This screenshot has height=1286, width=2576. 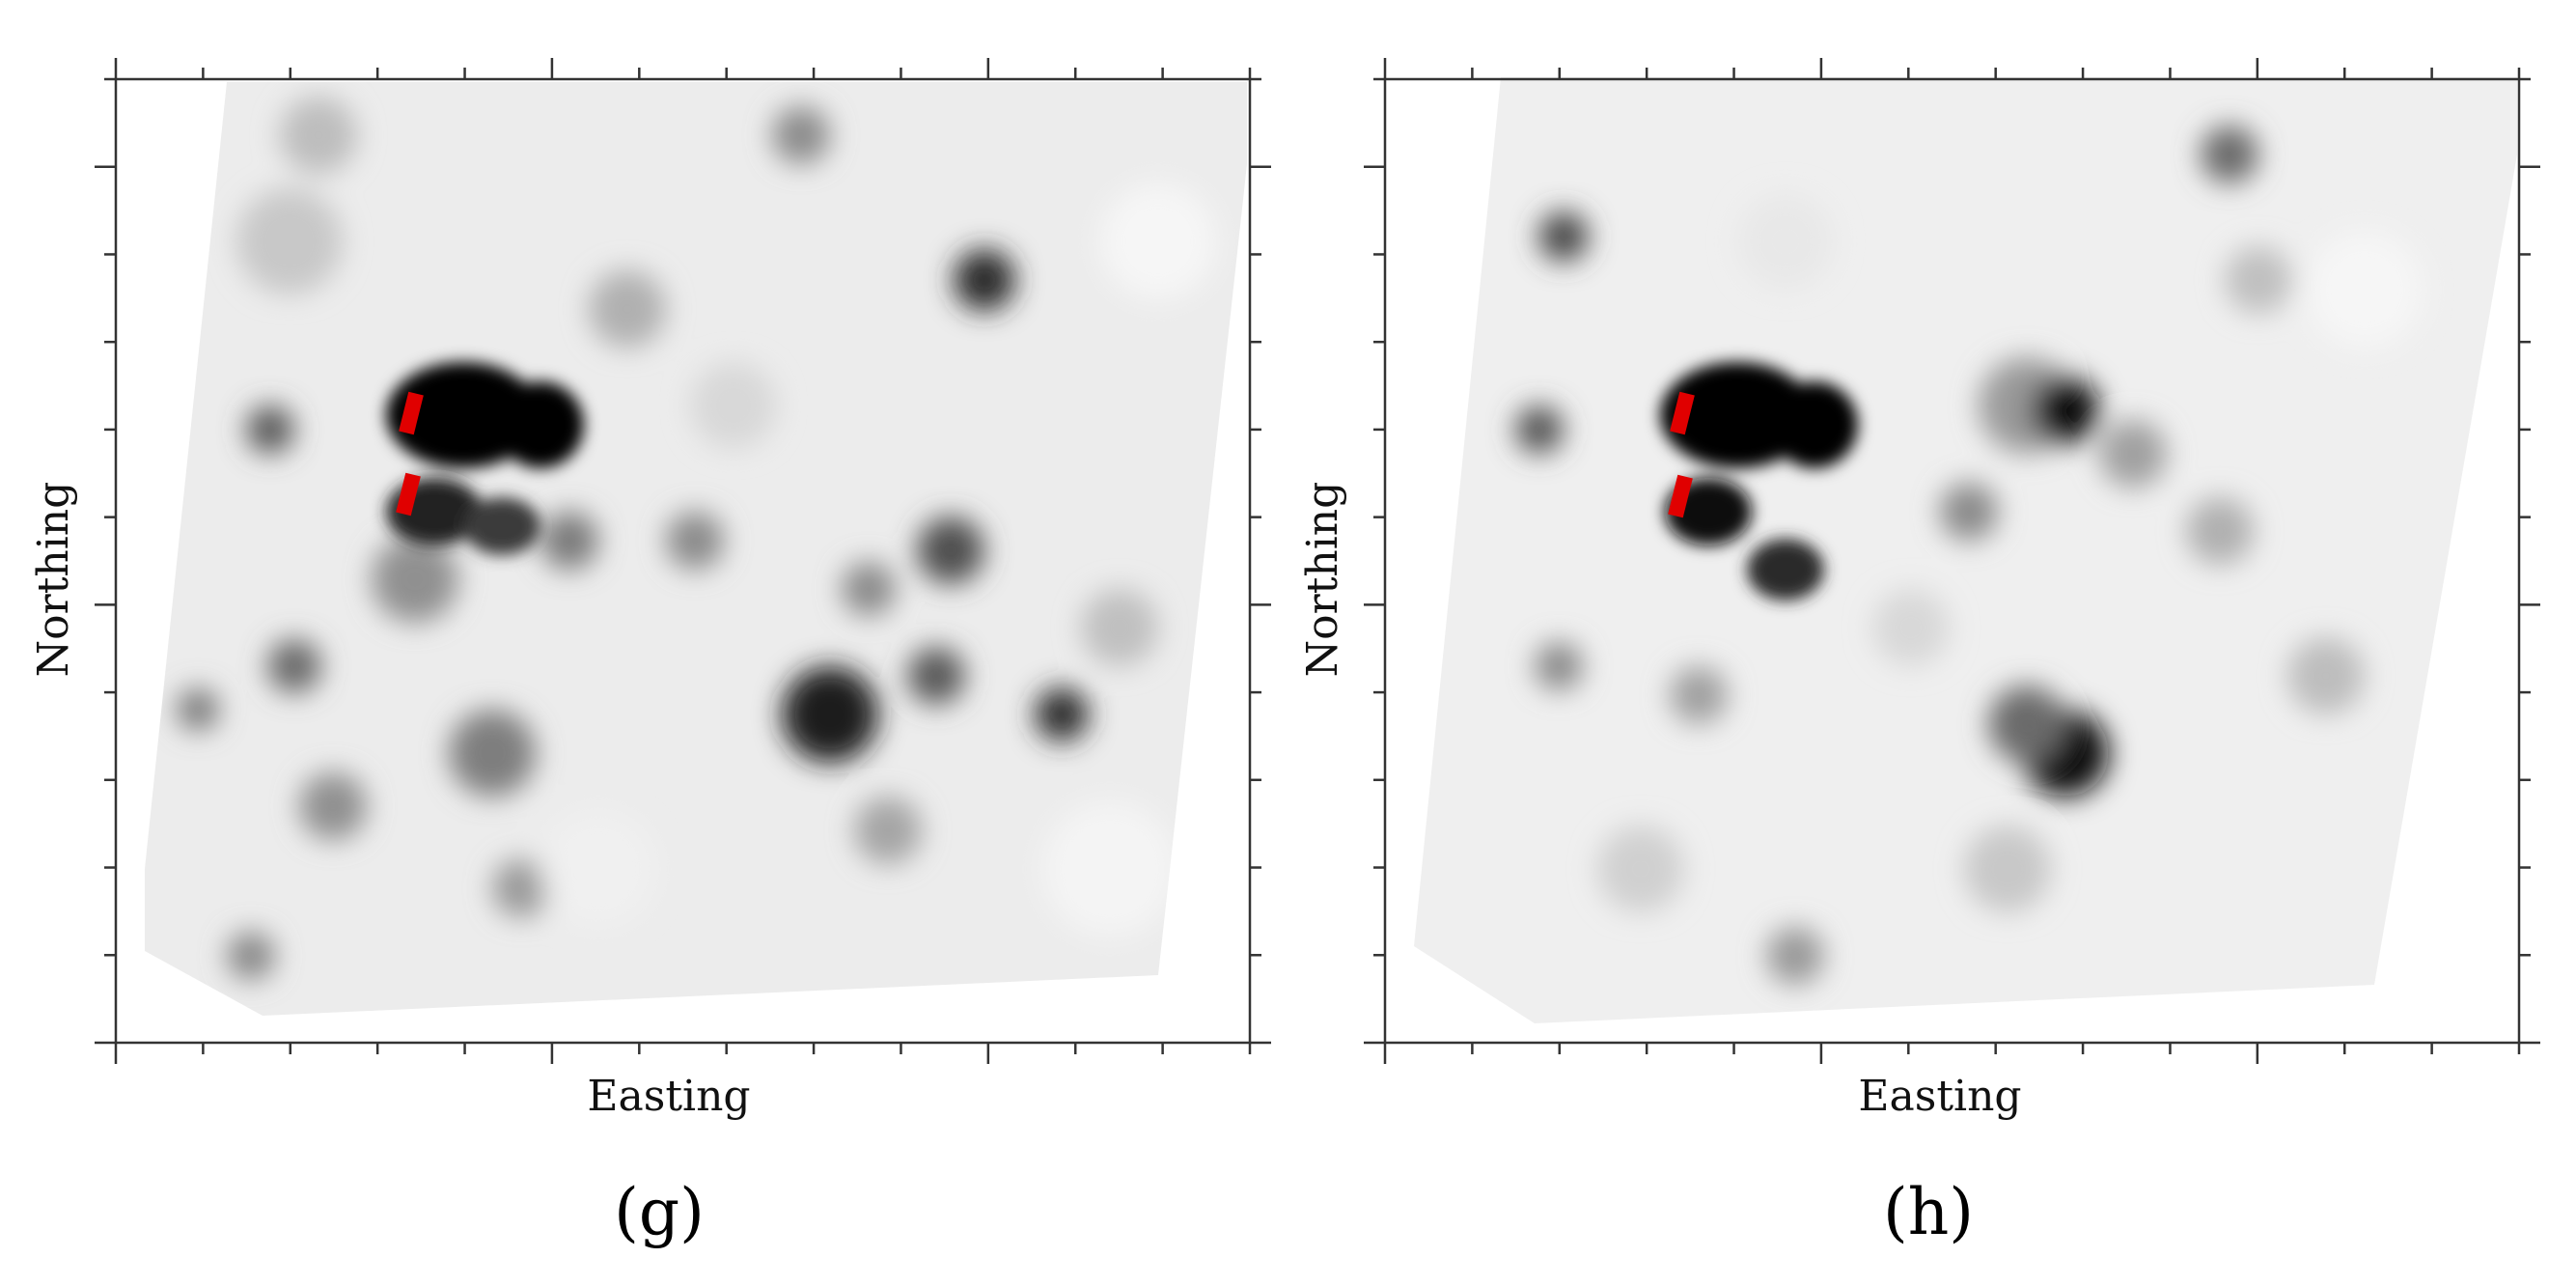 I want to click on panel-label-g: (g), so click(x=659, y=1212).